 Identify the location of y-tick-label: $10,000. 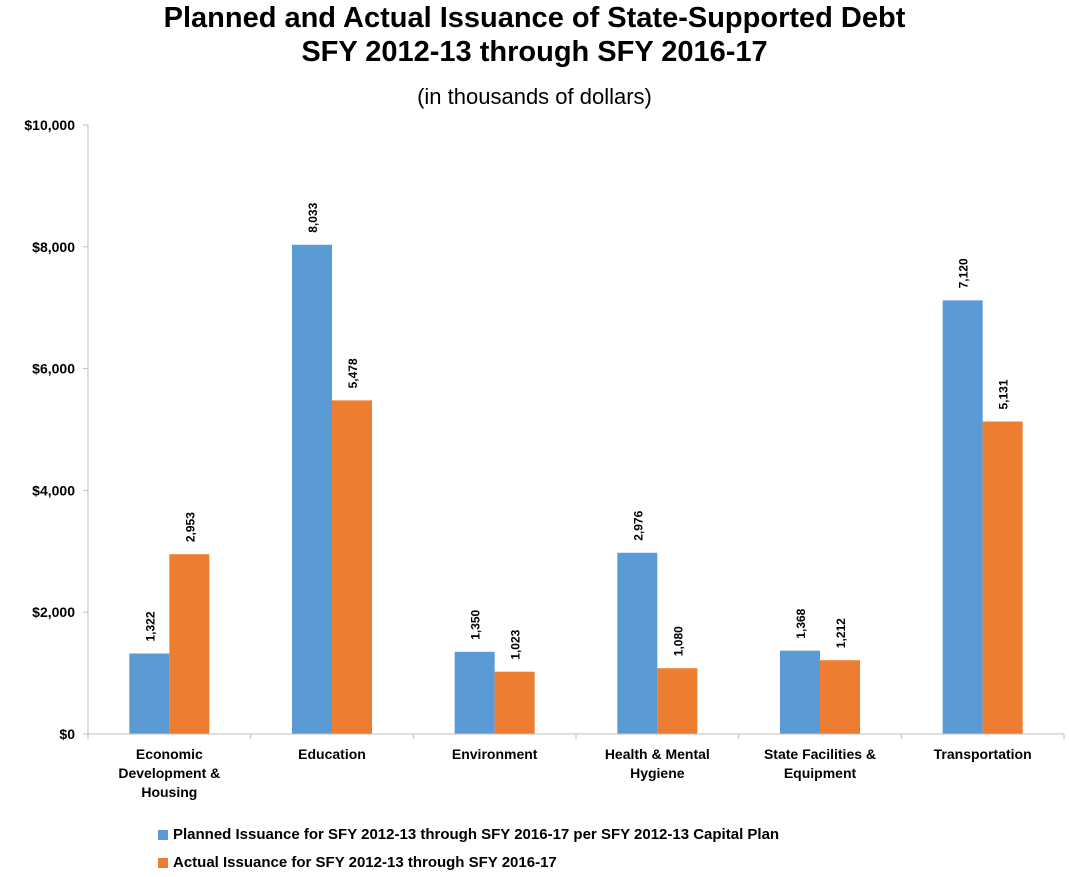
(49, 125).